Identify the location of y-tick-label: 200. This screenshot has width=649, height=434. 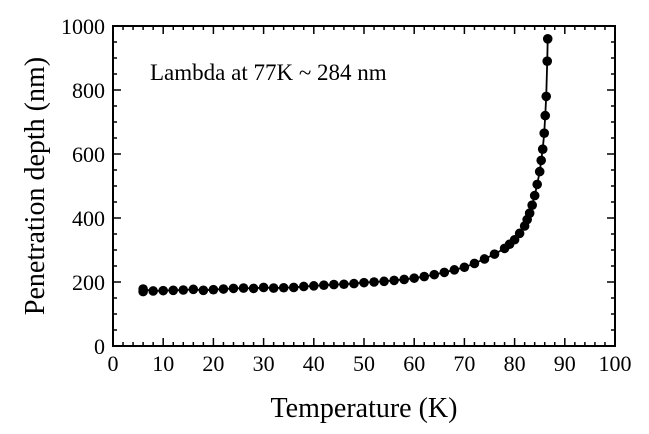
(88, 282).